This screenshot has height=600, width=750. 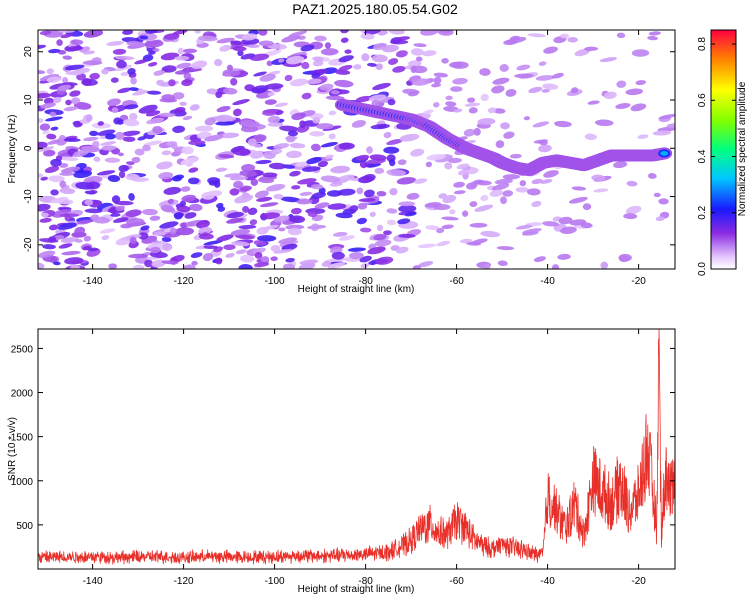 What do you see at coordinates (723, 149) in the screenshot?
I see `colorbar-frame` at bounding box center [723, 149].